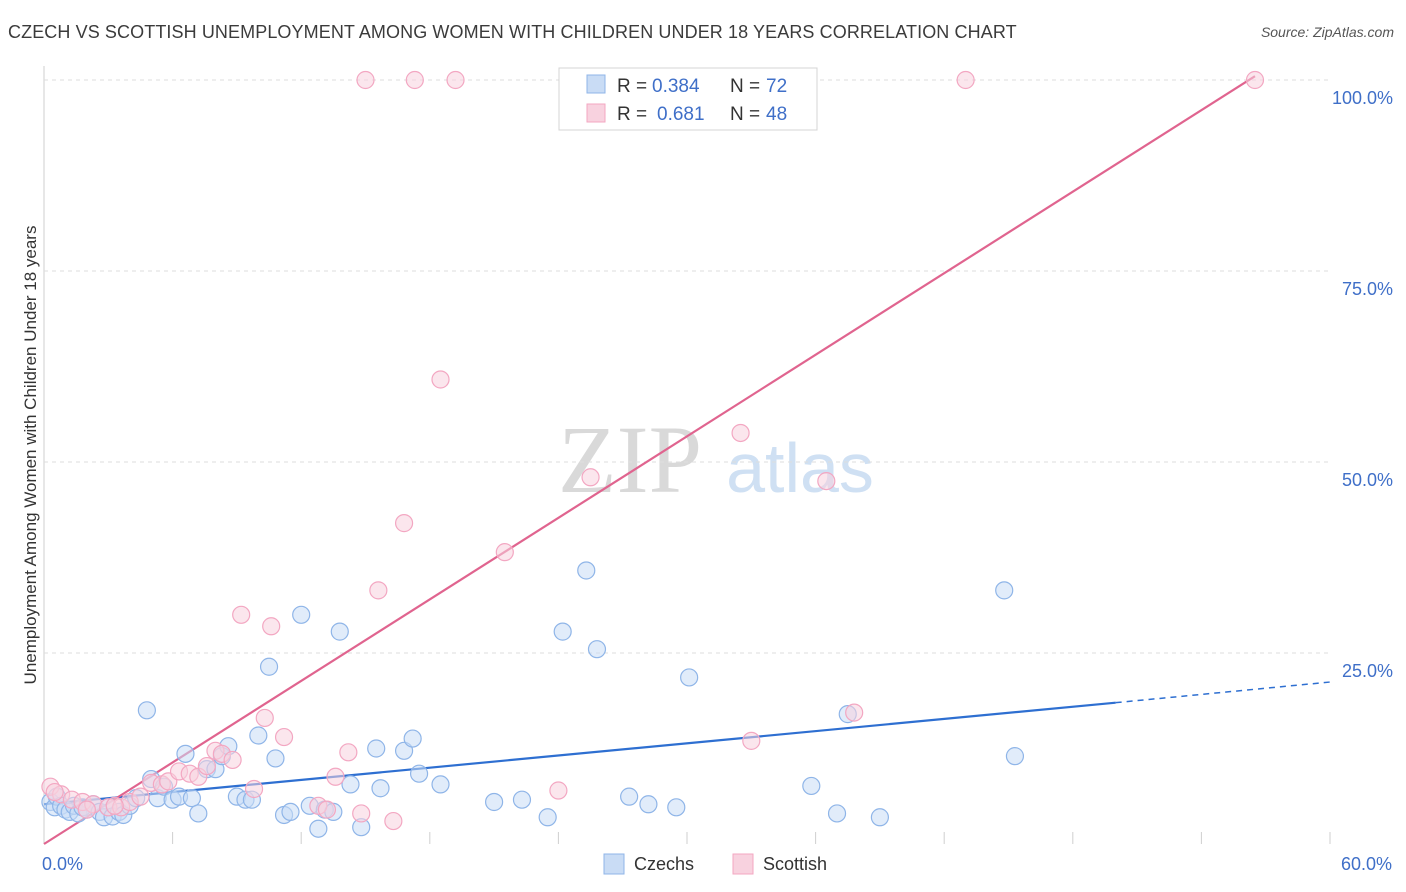  Describe the element at coordinates (632, 86) in the screenshot. I see `legend-r-label-czechs: R =` at that location.